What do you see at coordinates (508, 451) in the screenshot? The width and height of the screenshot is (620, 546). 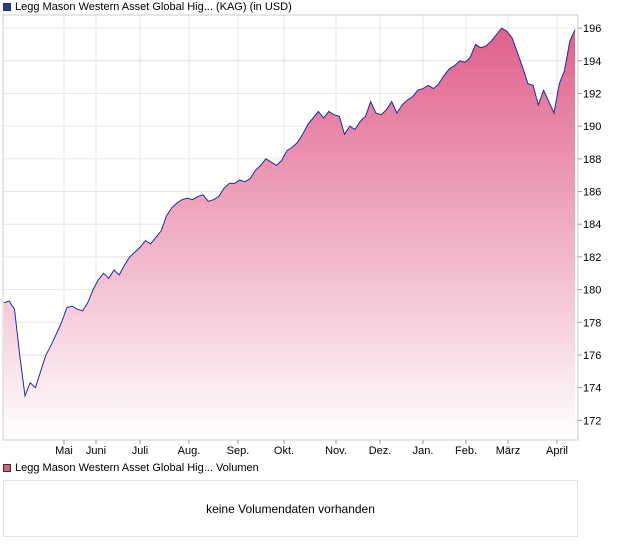 I see `x-tick-label: März` at bounding box center [508, 451].